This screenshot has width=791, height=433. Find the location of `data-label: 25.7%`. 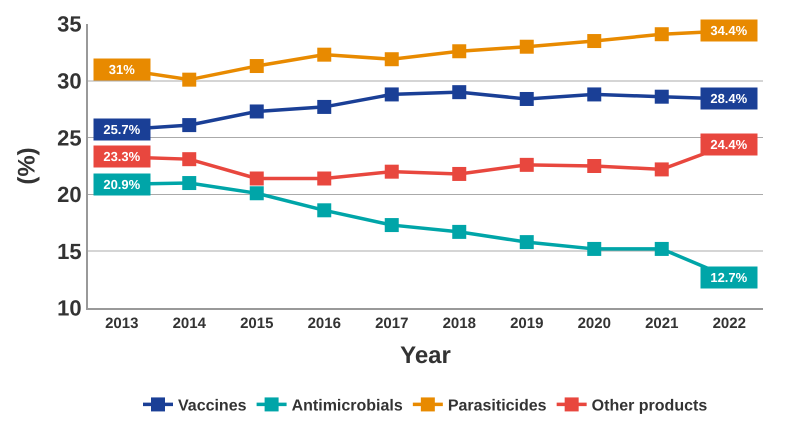

data-label: 25.7% is located at coordinates (122, 129).